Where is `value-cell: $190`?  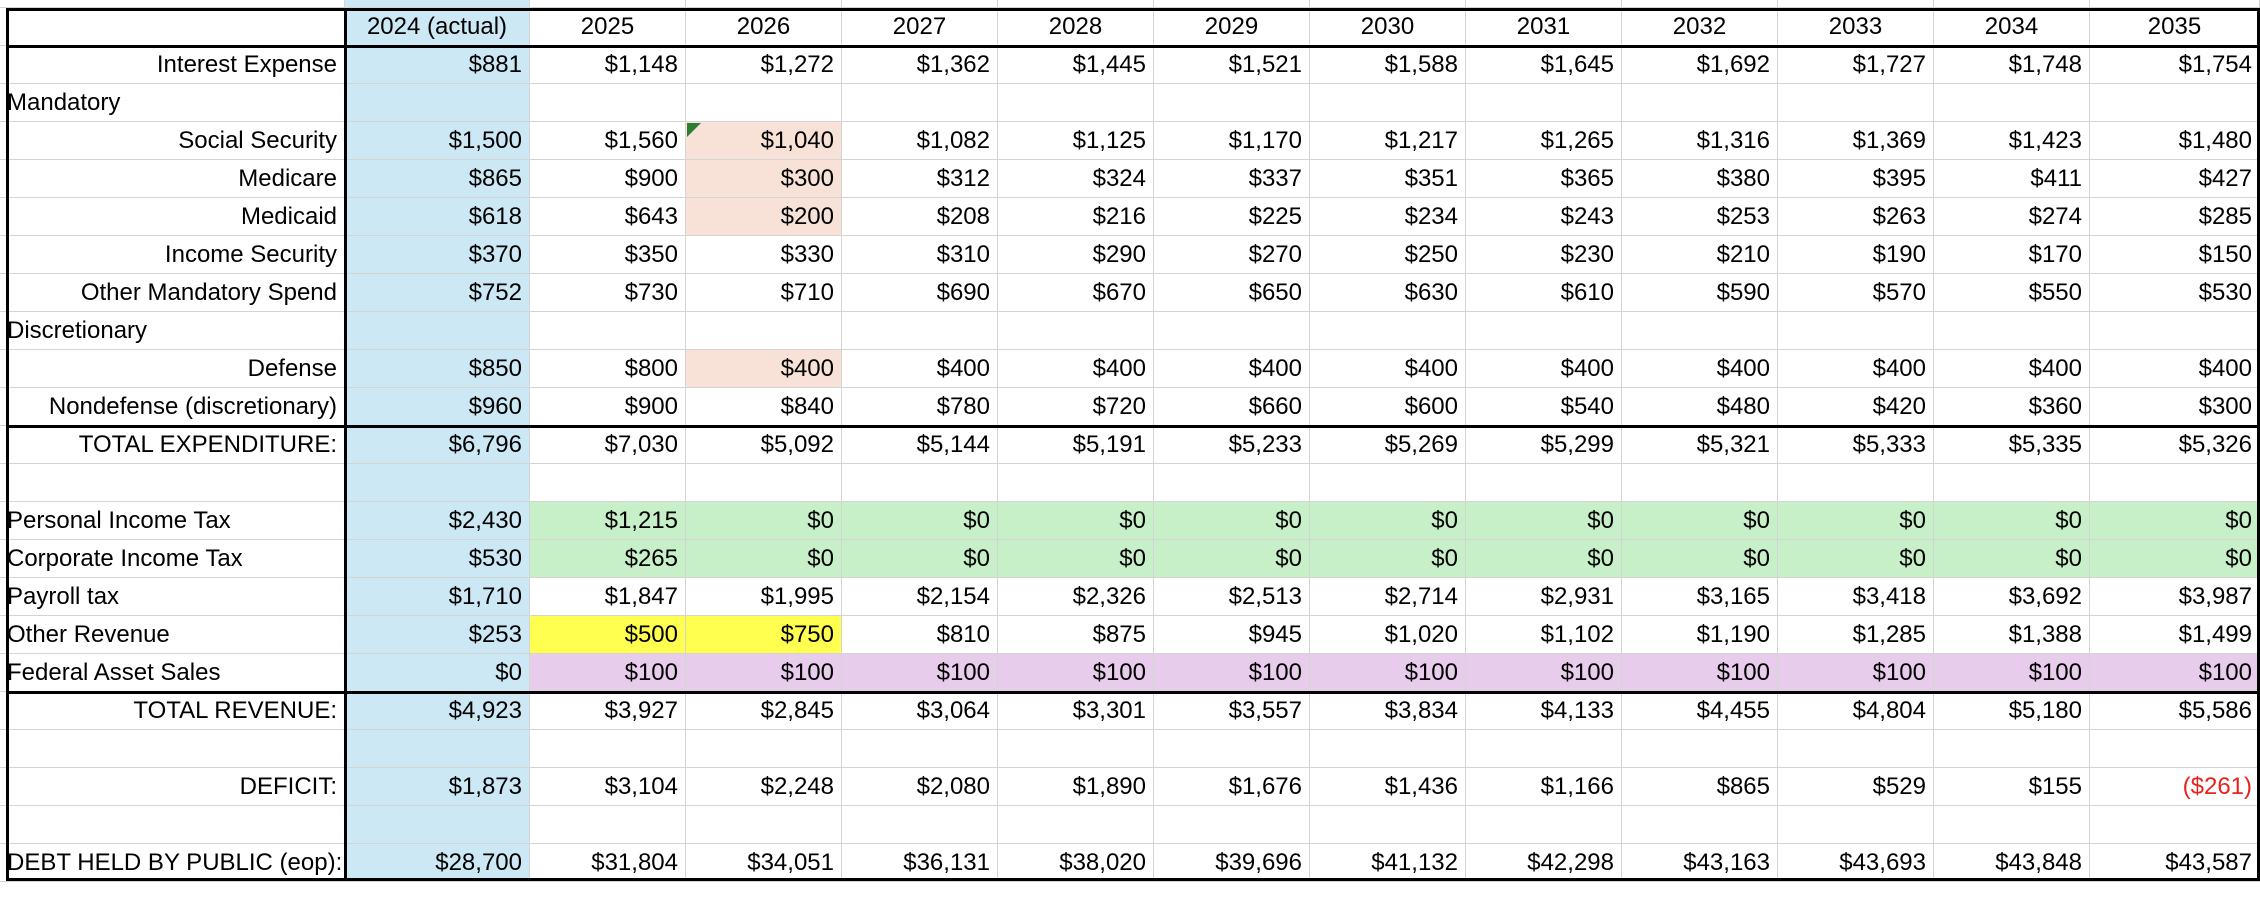
value-cell: $190 is located at coordinates (1856, 255).